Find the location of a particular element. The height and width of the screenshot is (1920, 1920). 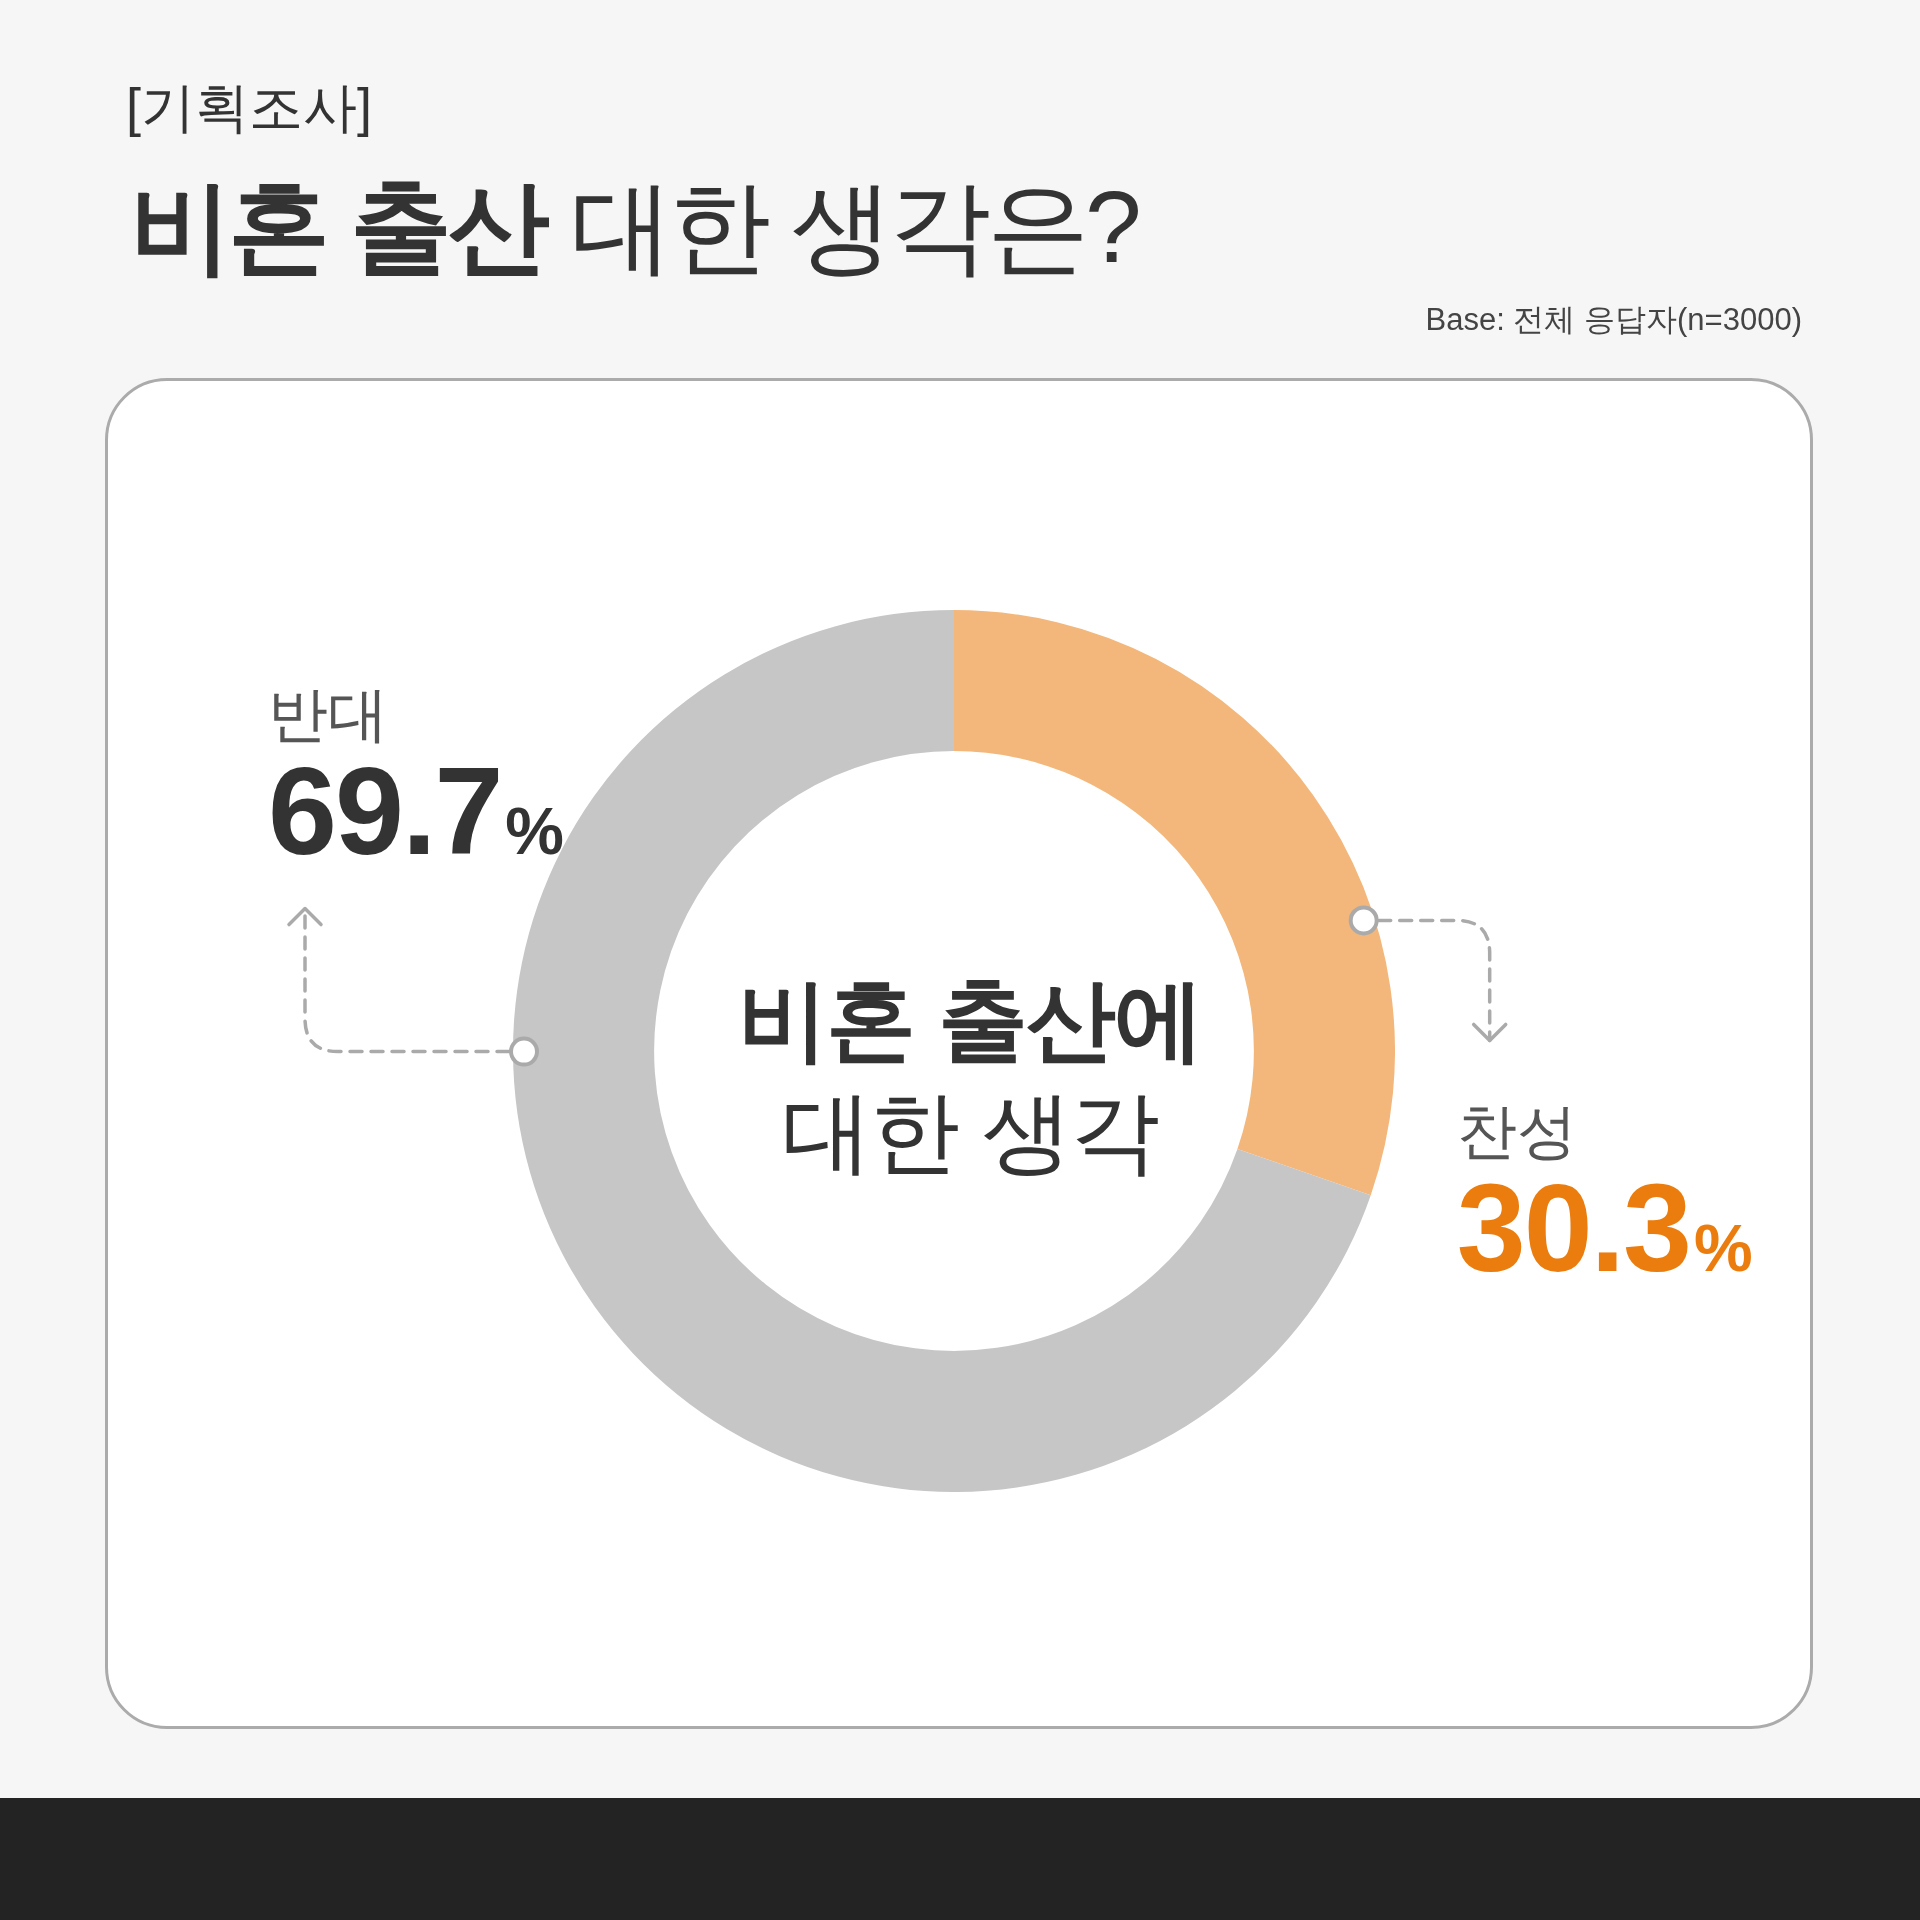

chart-subtitle: [기획조사] is located at coordinates (249, 107).